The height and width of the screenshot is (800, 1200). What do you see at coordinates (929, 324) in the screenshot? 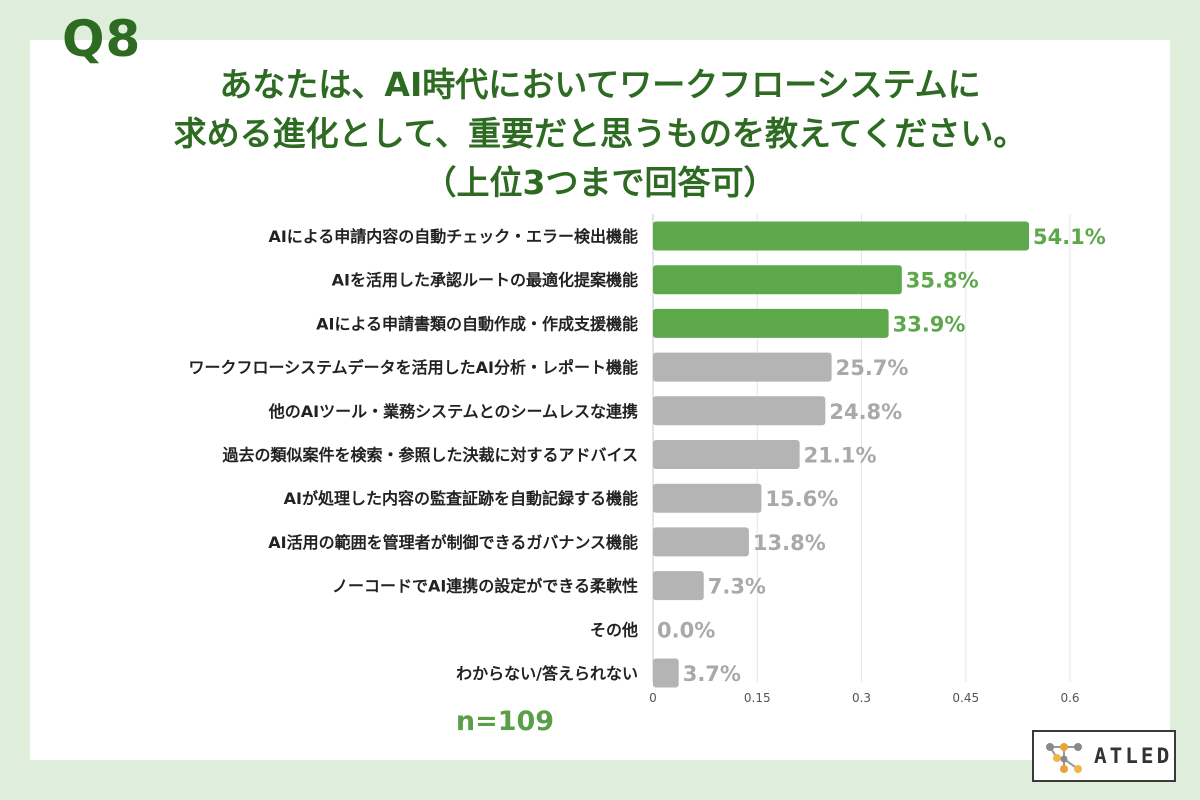
I see `value-label: 33.9%` at bounding box center [929, 324].